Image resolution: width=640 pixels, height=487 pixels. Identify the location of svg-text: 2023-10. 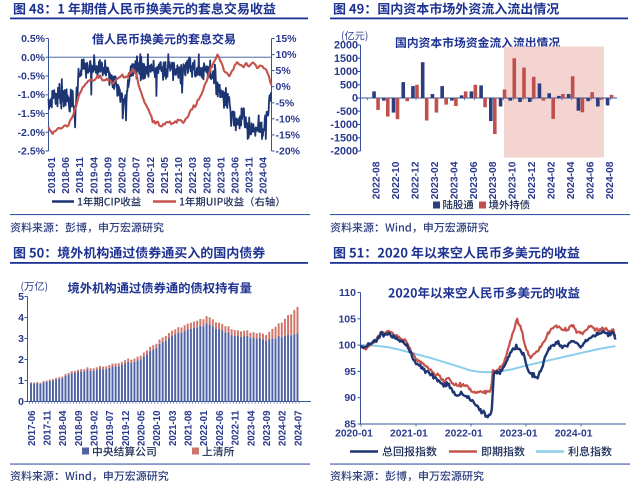
(513, 180).